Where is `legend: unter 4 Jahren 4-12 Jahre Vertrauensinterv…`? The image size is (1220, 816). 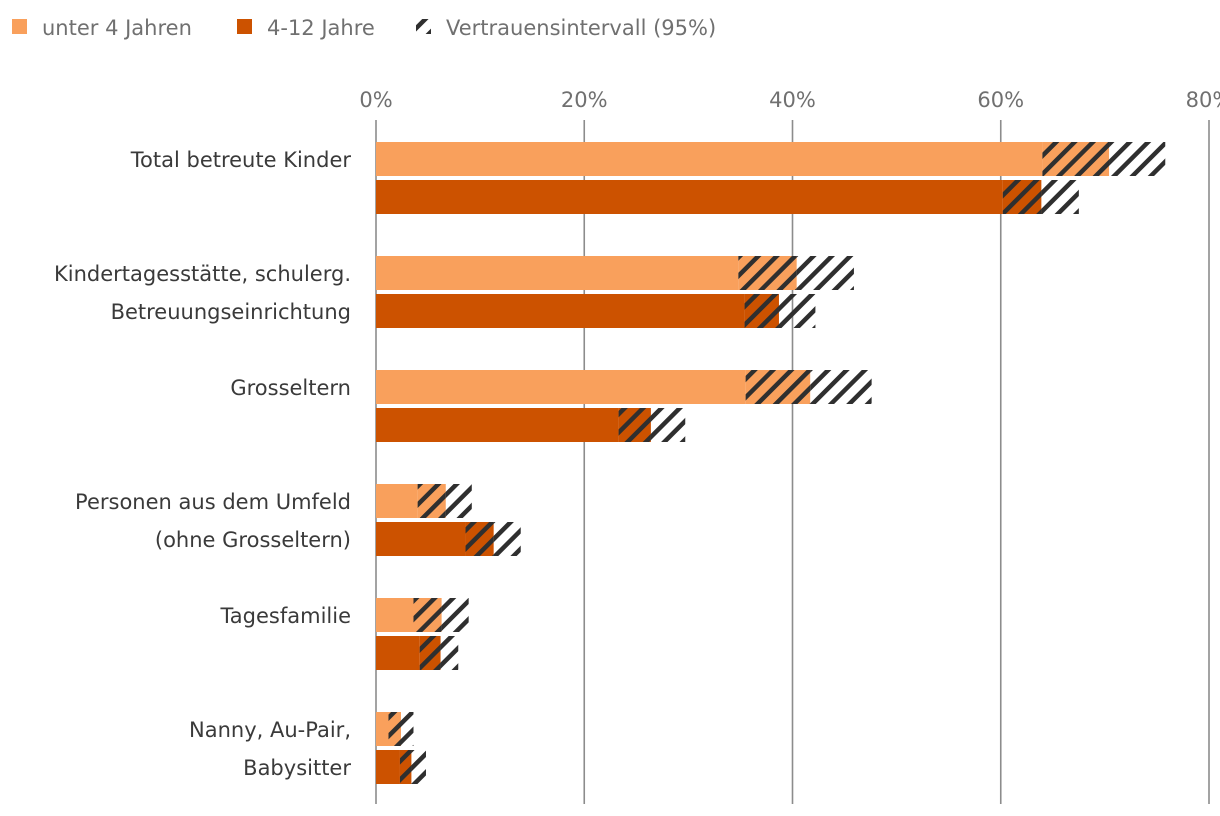
legend: unter 4 Jahren 4-12 Jahre Vertrauensinterv… is located at coordinates (364, 28).